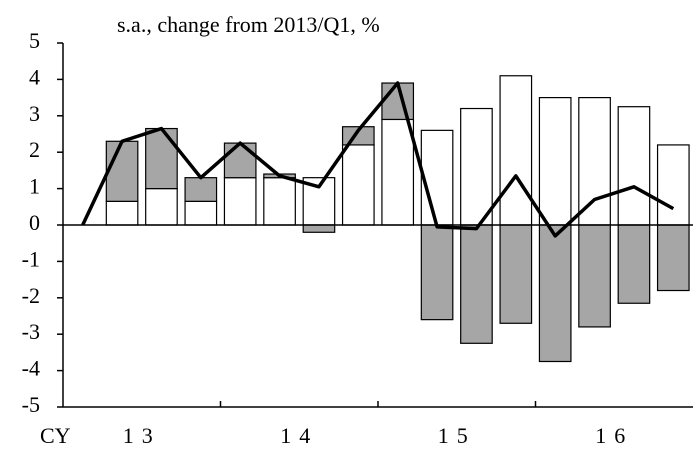 Image resolution: width=697 pixels, height=454 pixels. Describe the element at coordinates (142, 435) in the screenshot. I see `x-tick-label: 13` at that location.